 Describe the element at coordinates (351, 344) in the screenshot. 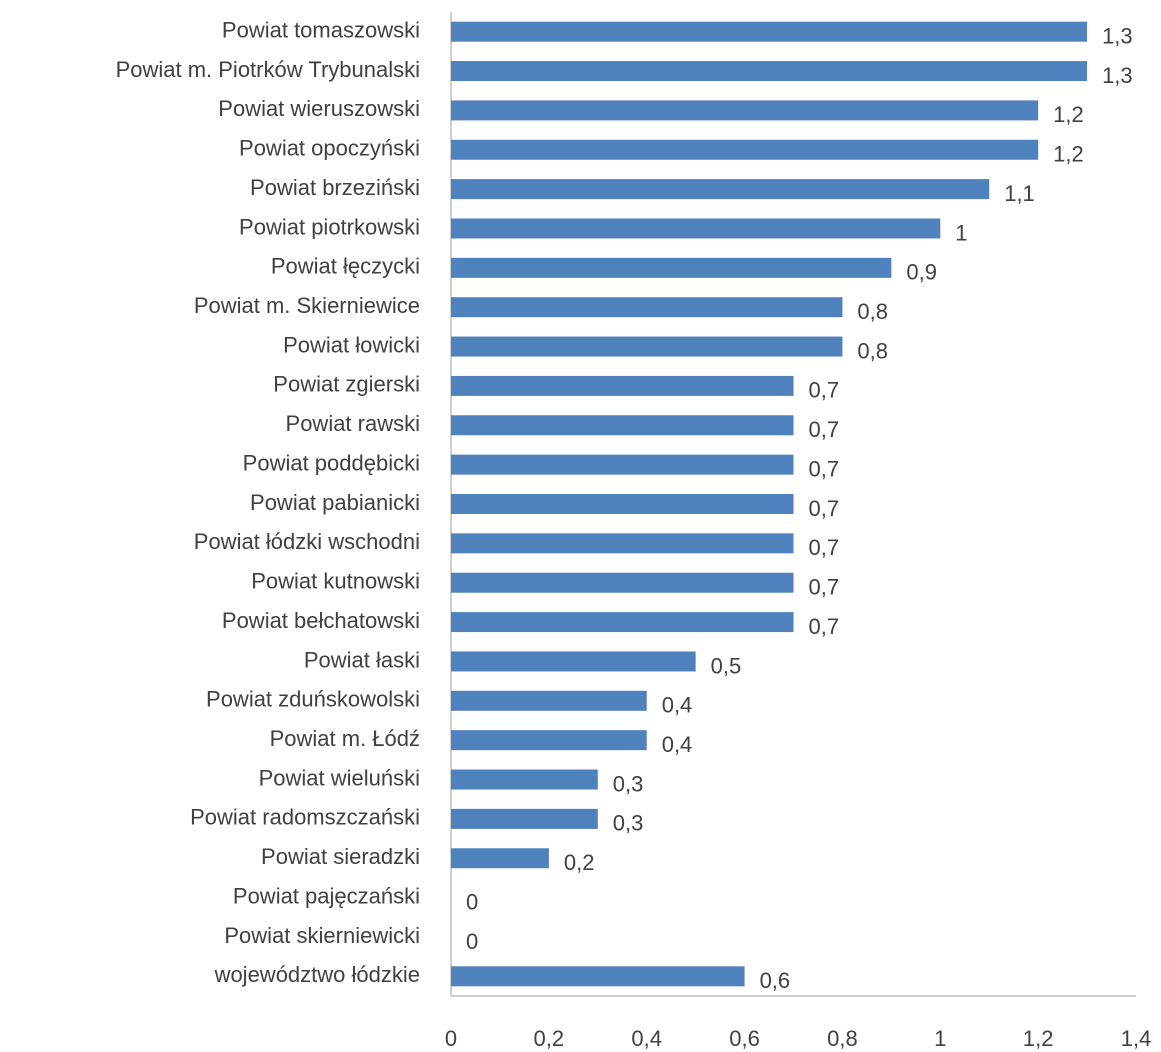

I see `y-tick-label: Powiat łowicki` at that location.